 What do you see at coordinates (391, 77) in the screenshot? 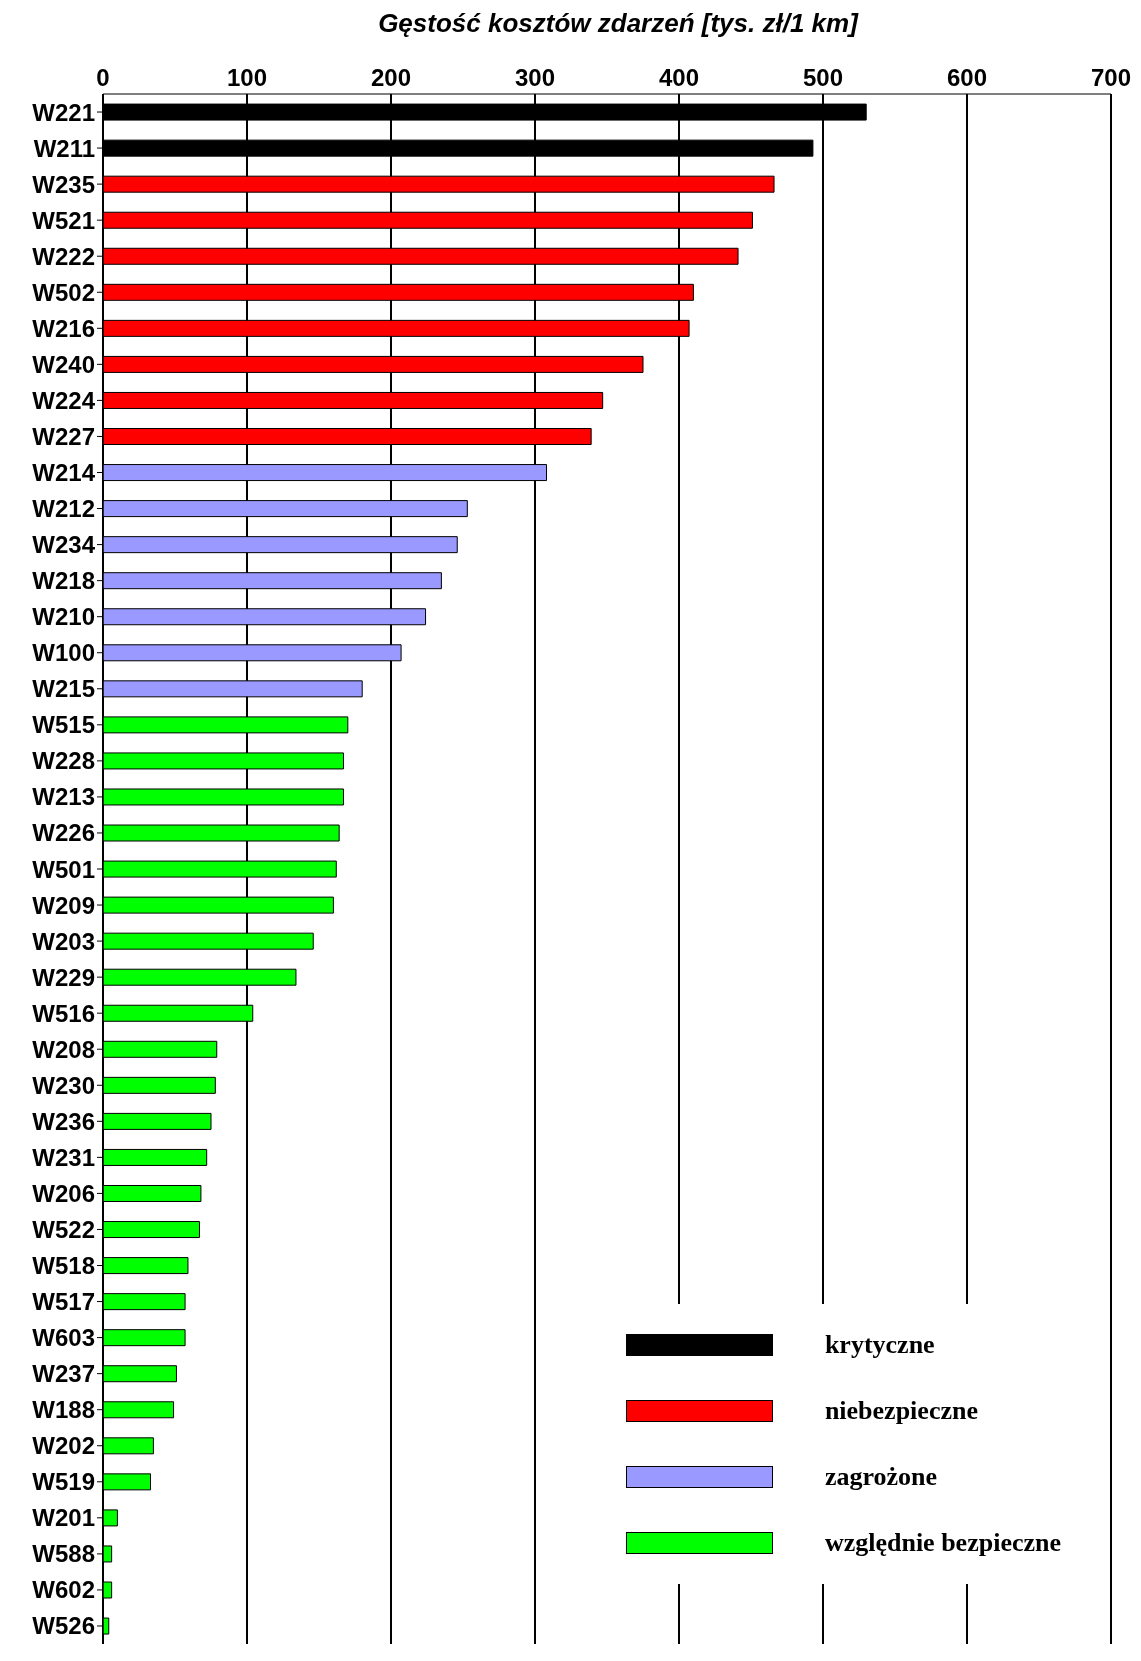
I see `x-tick-label: 200` at bounding box center [391, 77].